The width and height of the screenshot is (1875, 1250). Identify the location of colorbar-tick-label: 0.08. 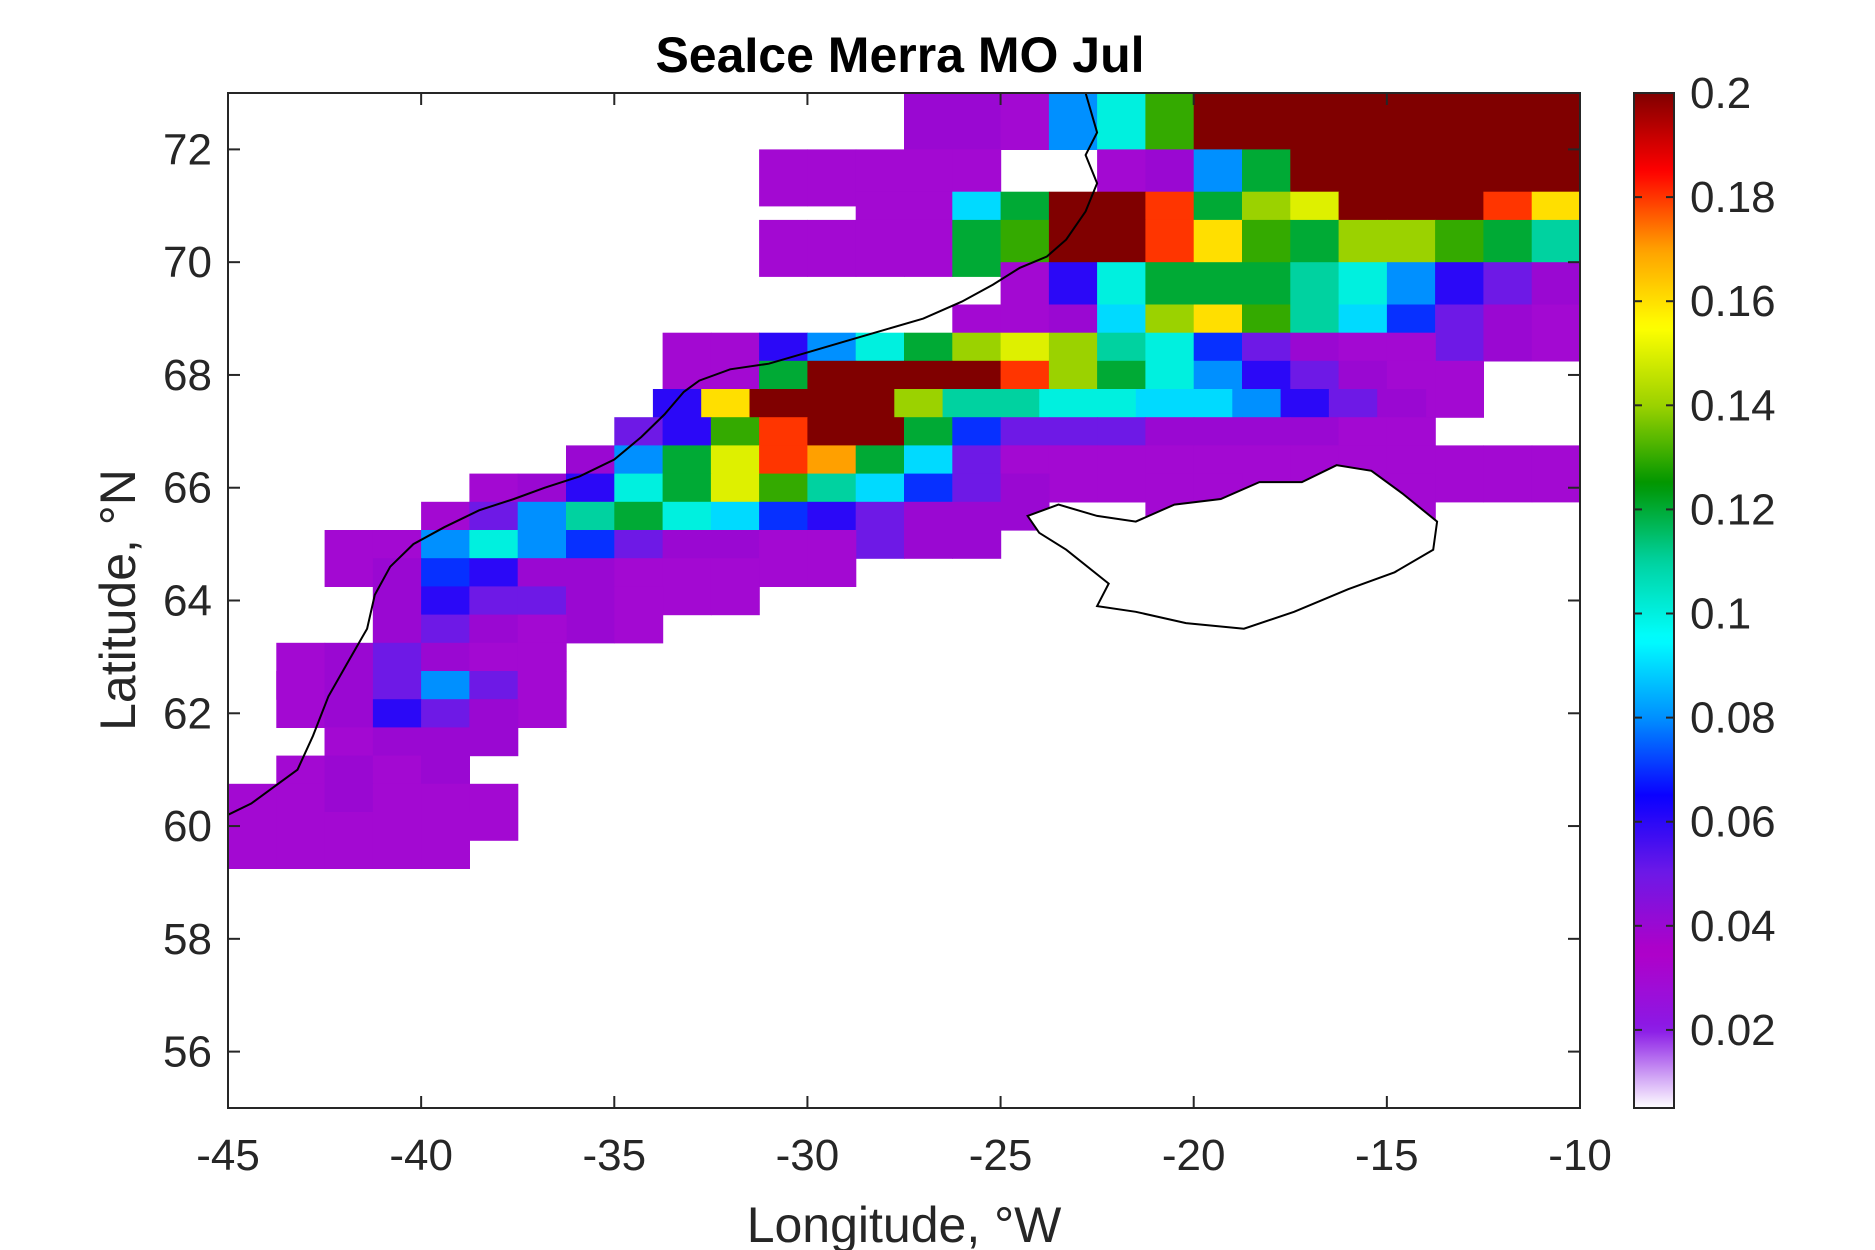
(1733, 718).